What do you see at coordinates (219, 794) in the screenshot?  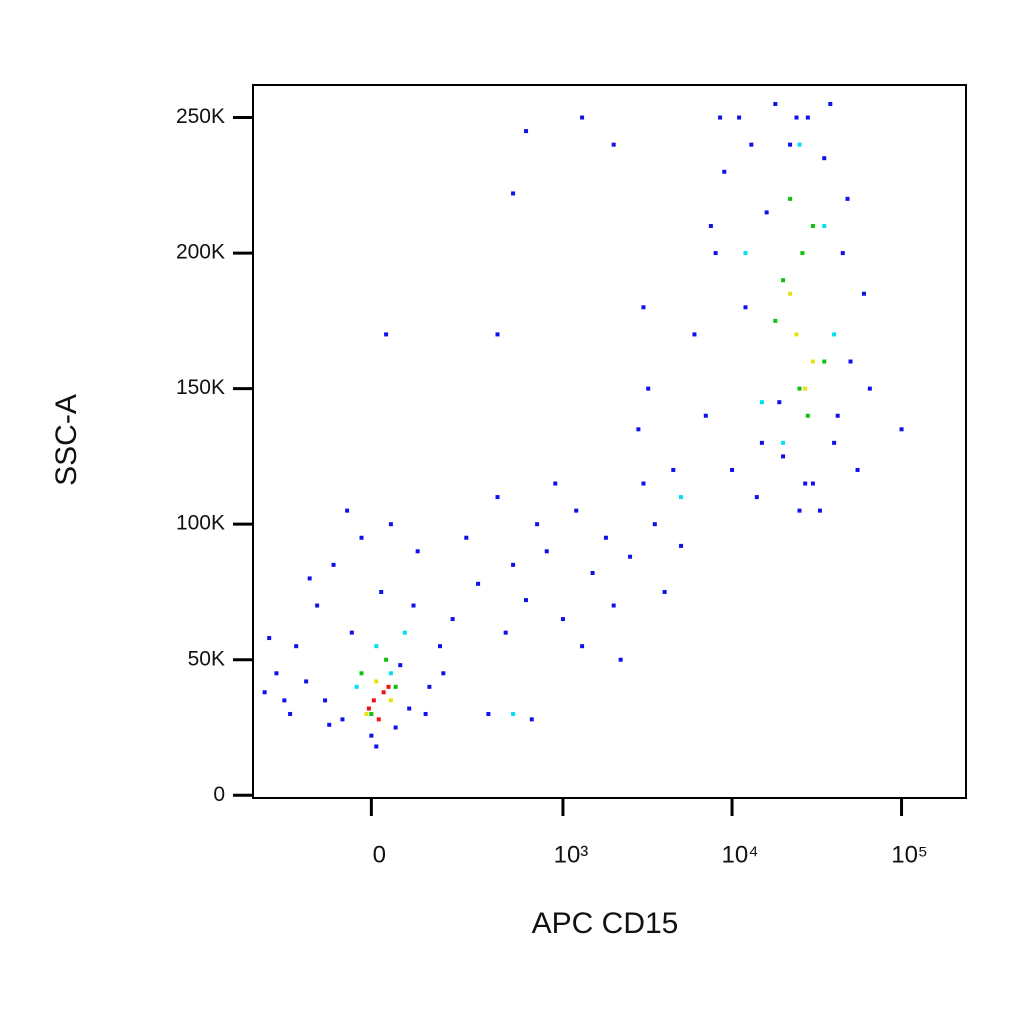 I see `y-tick-label: 0` at bounding box center [219, 794].